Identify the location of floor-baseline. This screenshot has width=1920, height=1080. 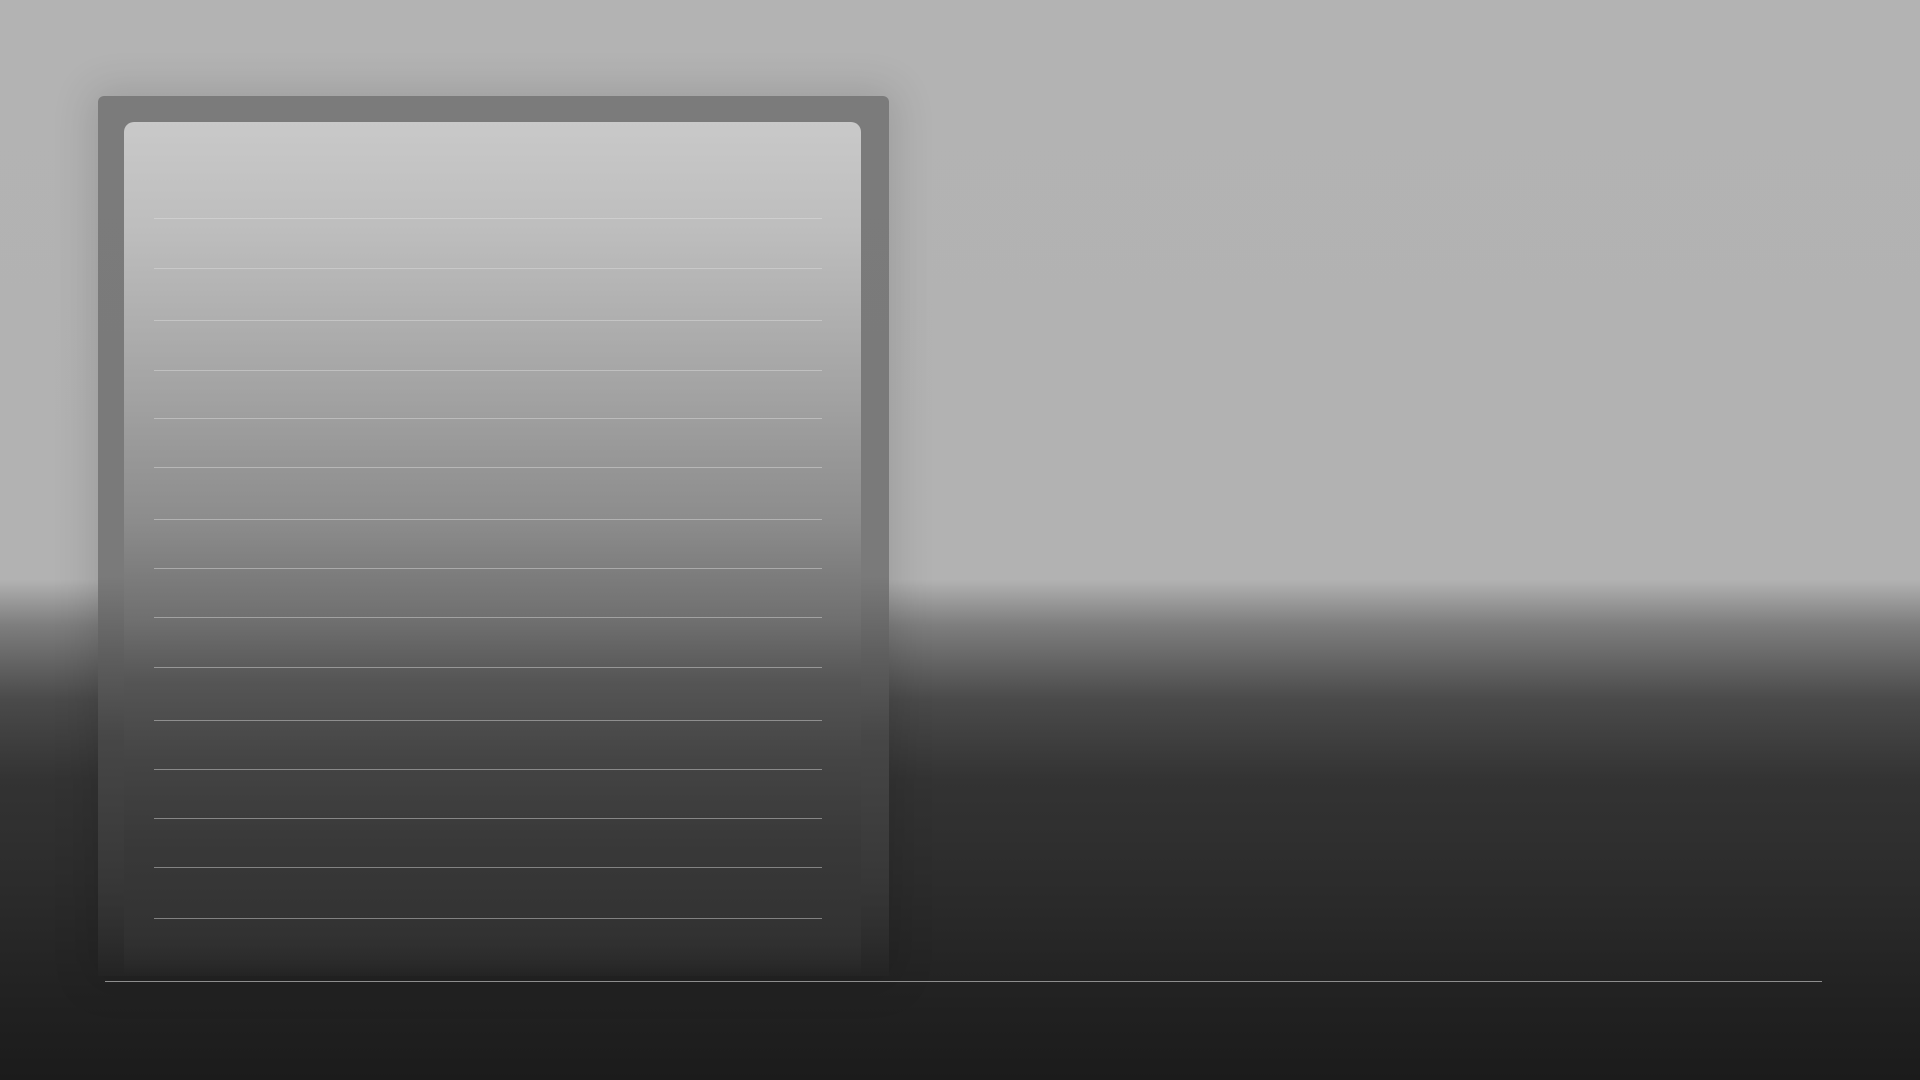
(963, 981).